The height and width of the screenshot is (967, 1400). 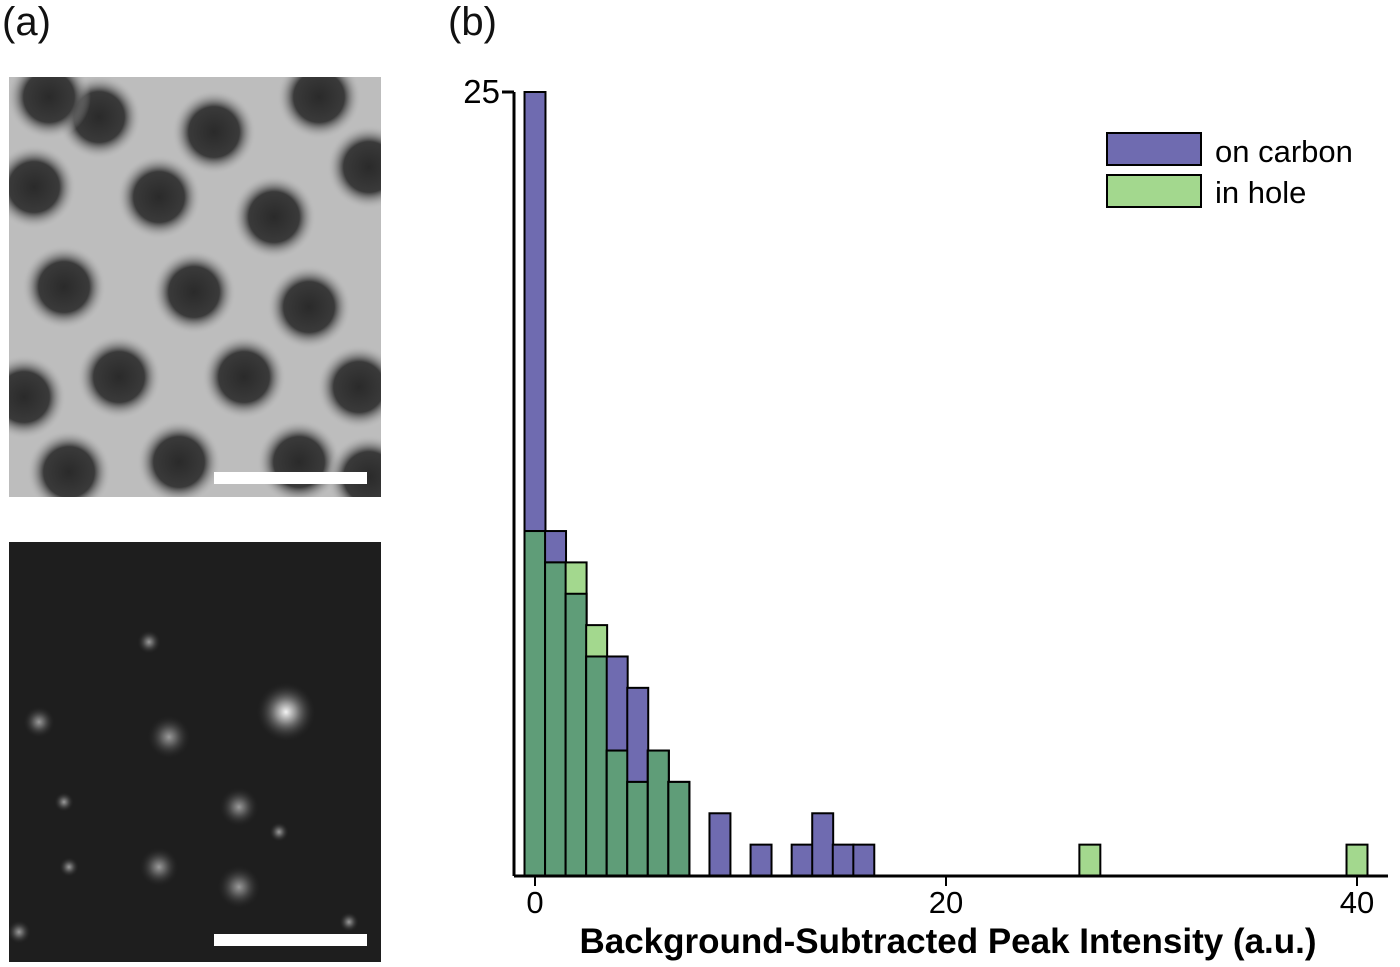 I want to click on micrograph-top, so click(x=195, y=287).